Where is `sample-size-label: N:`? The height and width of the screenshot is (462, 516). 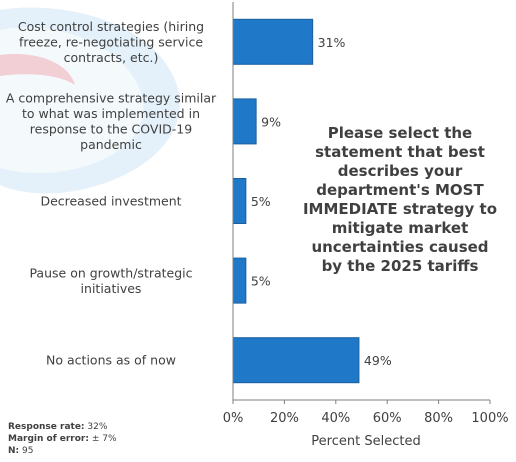 sample-size-label: N: is located at coordinates (14, 451).